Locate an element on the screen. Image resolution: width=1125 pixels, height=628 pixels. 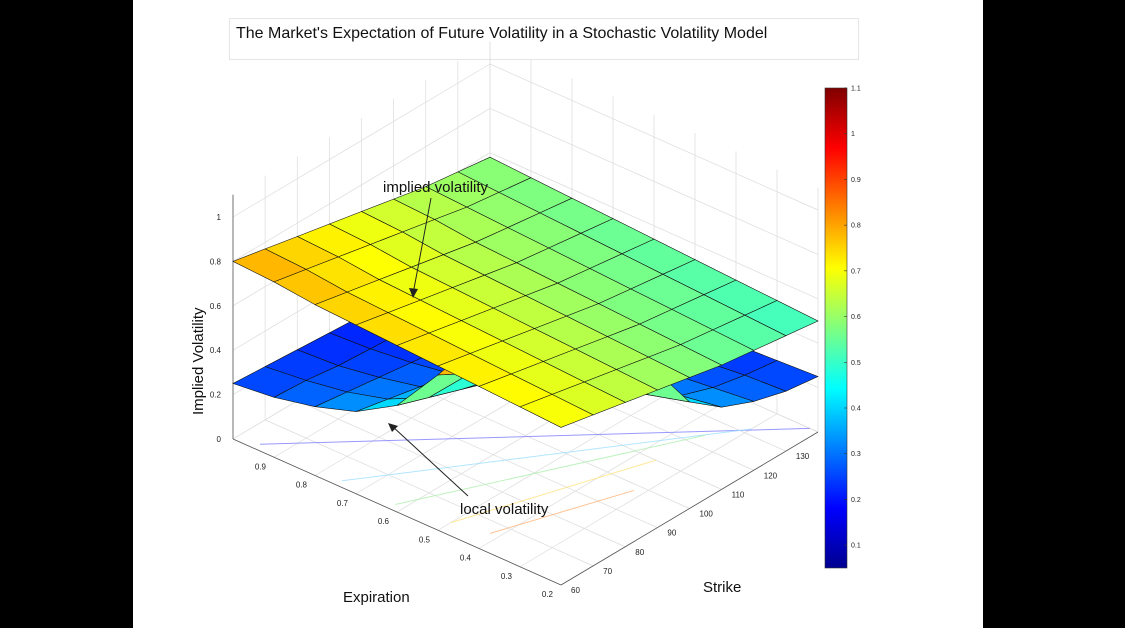
colorbar-tick-label: 0.3 is located at coordinates (856, 454).